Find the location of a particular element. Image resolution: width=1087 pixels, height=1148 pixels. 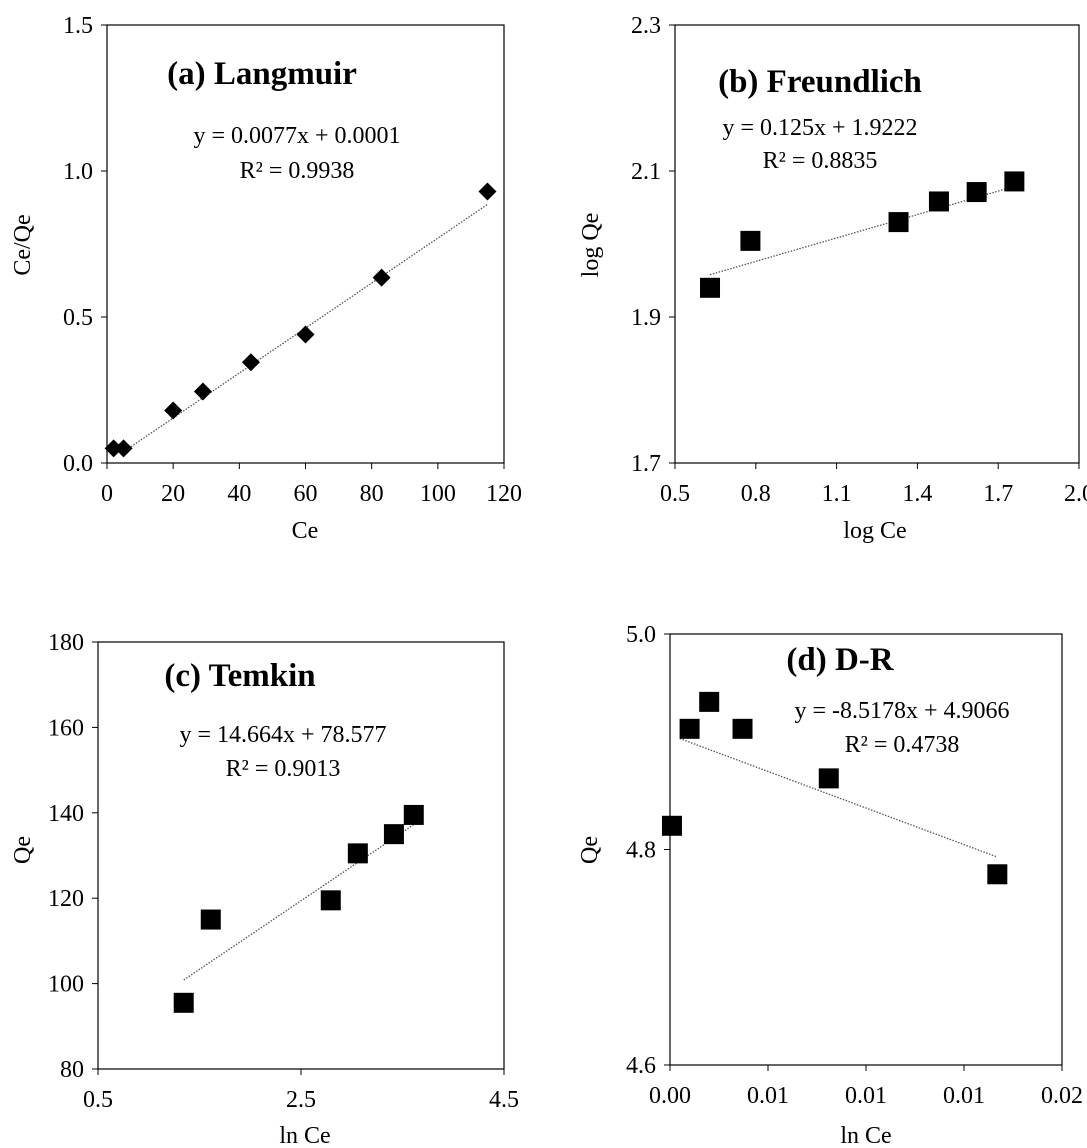

langmuir-y-tick-label: 1.5 is located at coordinates (78, 26).